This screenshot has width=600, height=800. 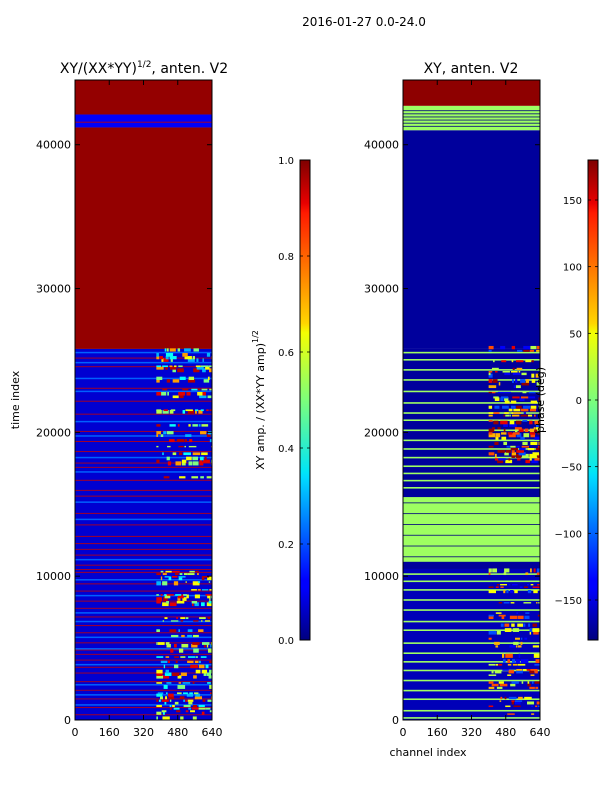 I want to click on amp-cb-tick-label-0: 0.0, so click(x=286, y=641).